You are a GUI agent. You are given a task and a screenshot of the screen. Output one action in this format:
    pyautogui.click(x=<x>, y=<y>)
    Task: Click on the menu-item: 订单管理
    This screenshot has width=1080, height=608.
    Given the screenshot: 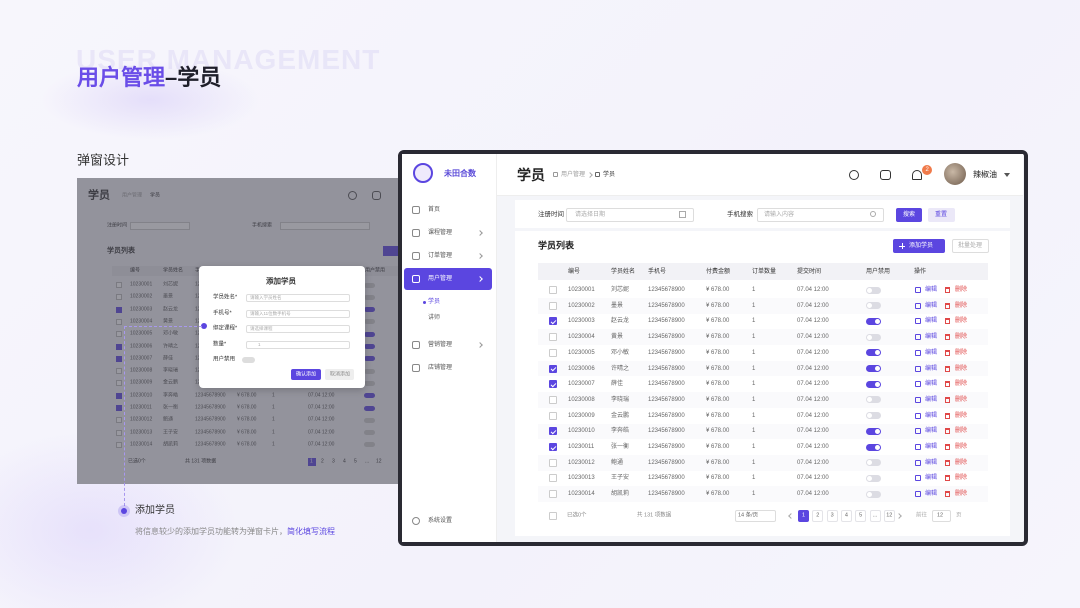 What is the action you would take?
    pyautogui.click(x=440, y=256)
    